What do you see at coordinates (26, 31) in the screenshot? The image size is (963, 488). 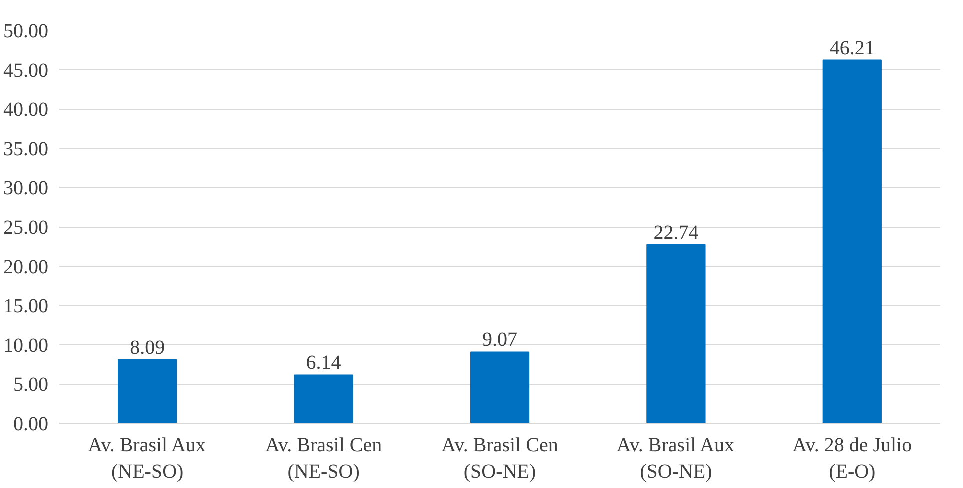 I see `y-tick-label: 50.00` at bounding box center [26, 31].